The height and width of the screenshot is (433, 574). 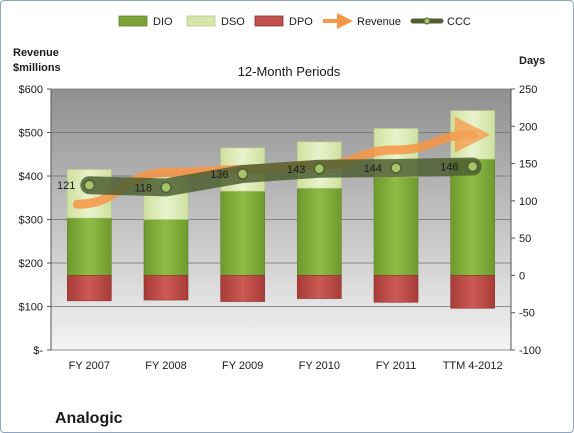 What do you see at coordinates (31, 90) in the screenshot?
I see `left-tick-label: $600` at bounding box center [31, 90].